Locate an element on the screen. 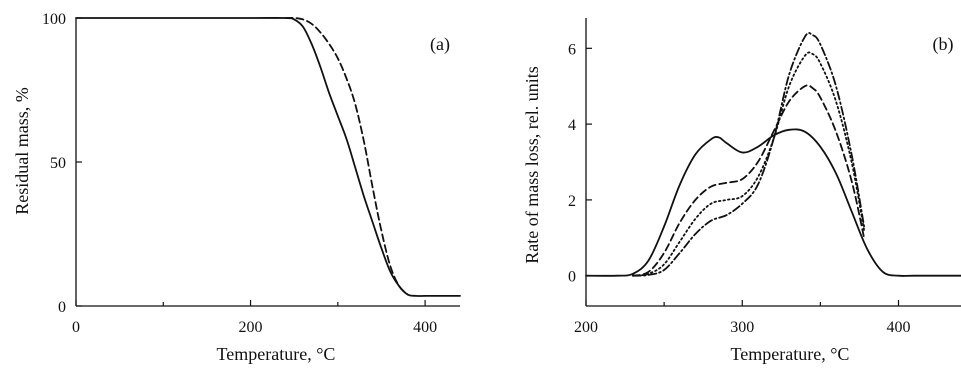 This screenshot has width=961, height=374. panel-a-y-tick-label: 100 is located at coordinates (54, 19).